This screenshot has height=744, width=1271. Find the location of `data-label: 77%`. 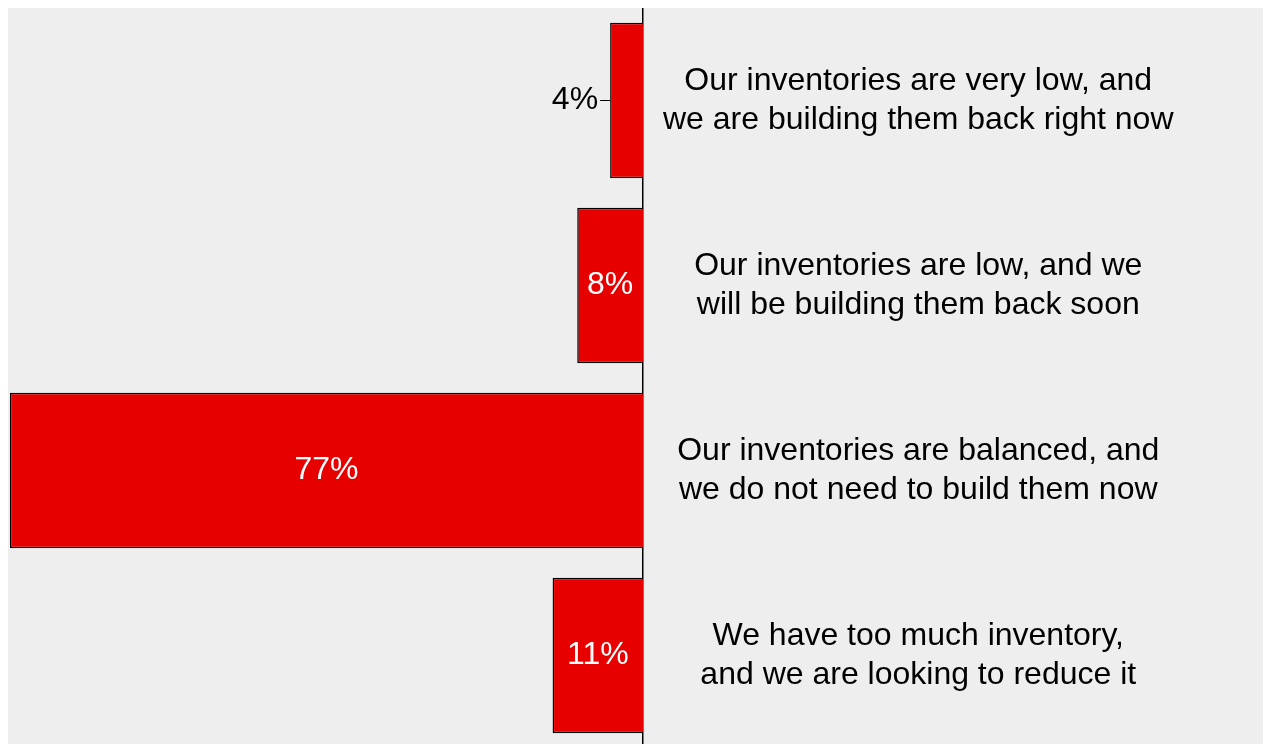

data-label: 77% is located at coordinates (326, 468).